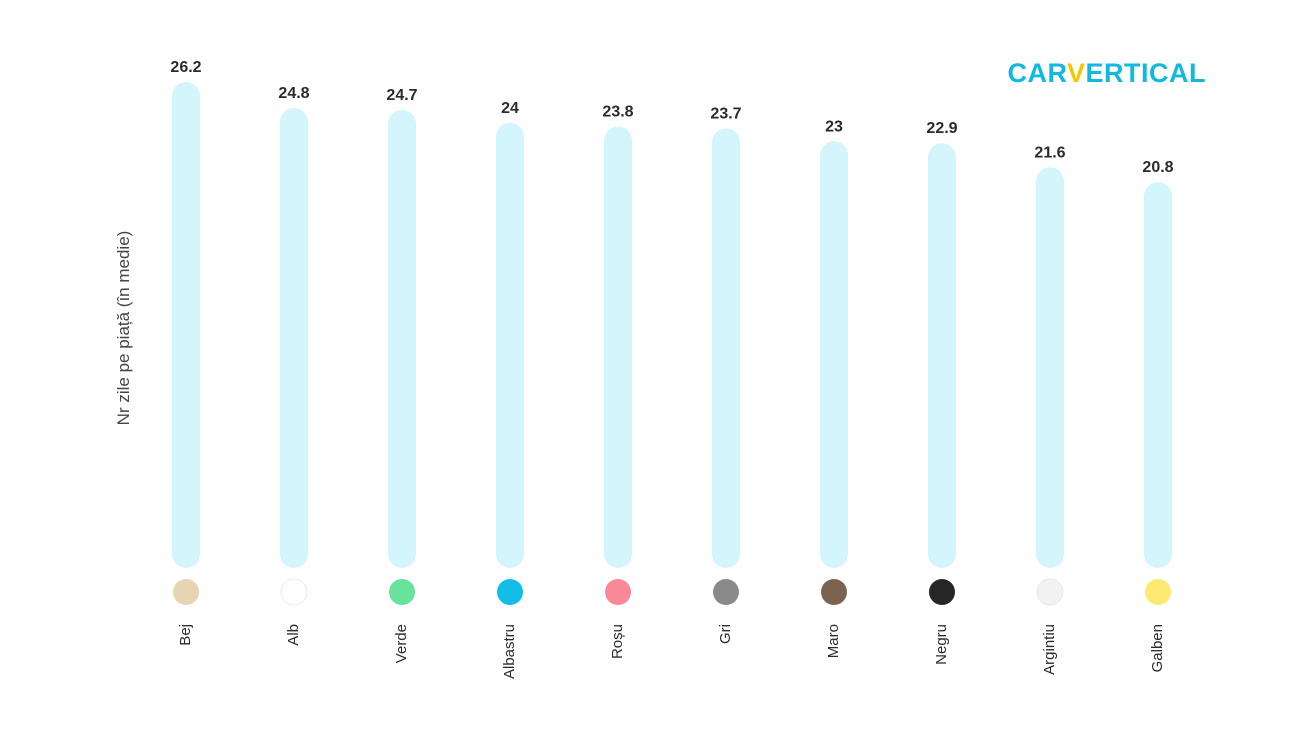 This screenshot has height=750, width=1306. What do you see at coordinates (834, 126) in the screenshot?
I see `value-label-6: 23` at bounding box center [834, 126].